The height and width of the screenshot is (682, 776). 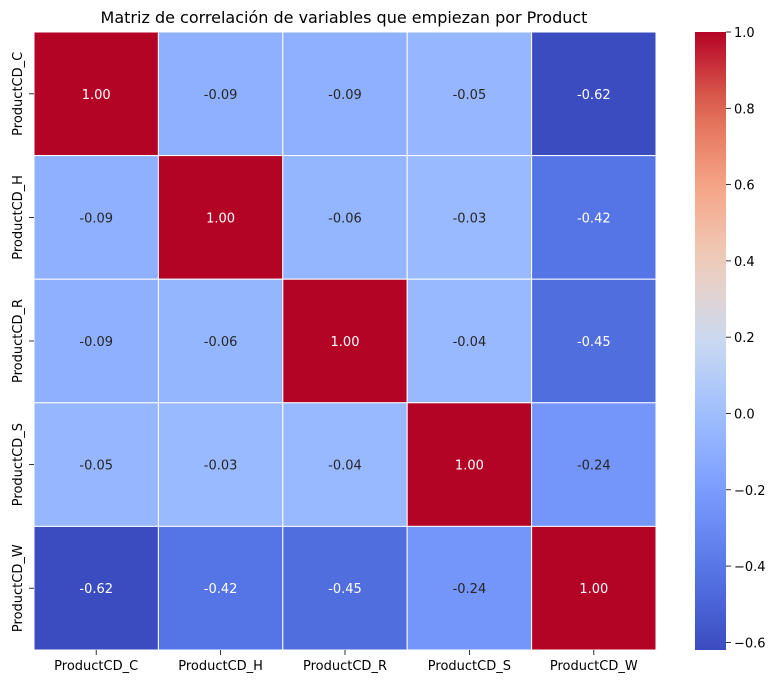 What do you see at coordinates (744, 262) in the screenshot?
I see `colorbar-tick-label: 0.4` at bounding box center [744, 262].